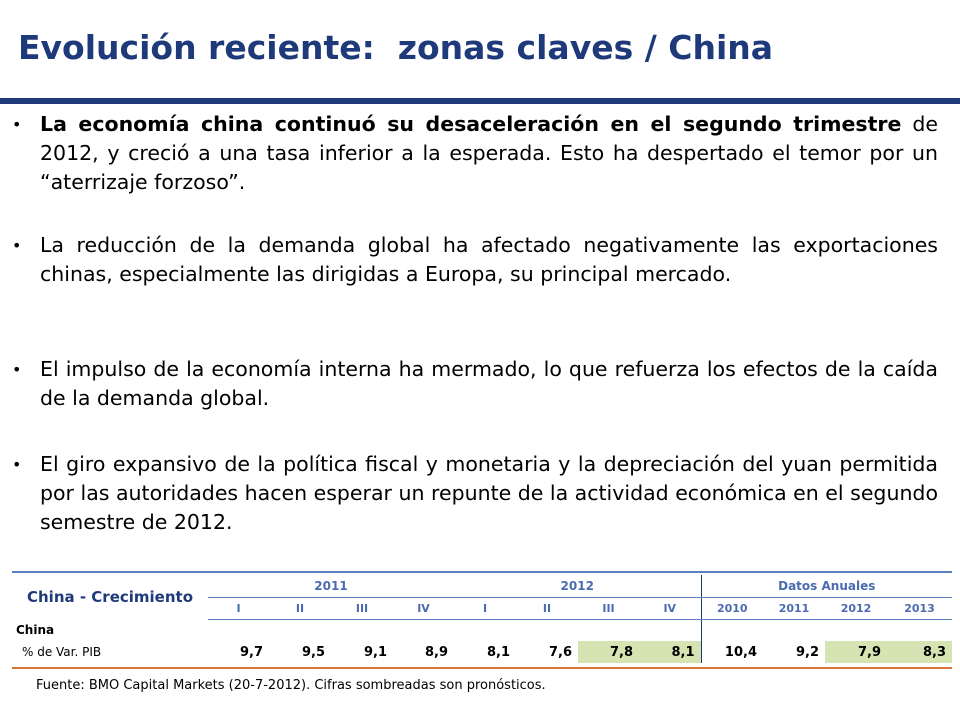 This screenshot has height=720, width=960. I want to click on year-header: Datos Anuales, so click(826, 586).